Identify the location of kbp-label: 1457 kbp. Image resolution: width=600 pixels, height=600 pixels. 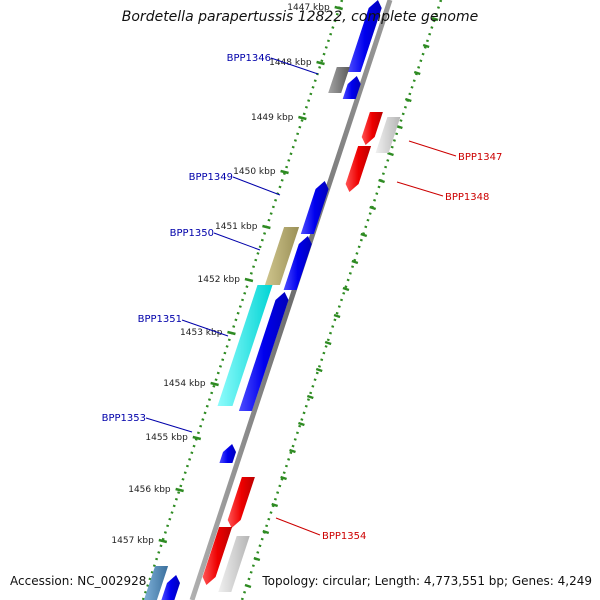
(132, 541).